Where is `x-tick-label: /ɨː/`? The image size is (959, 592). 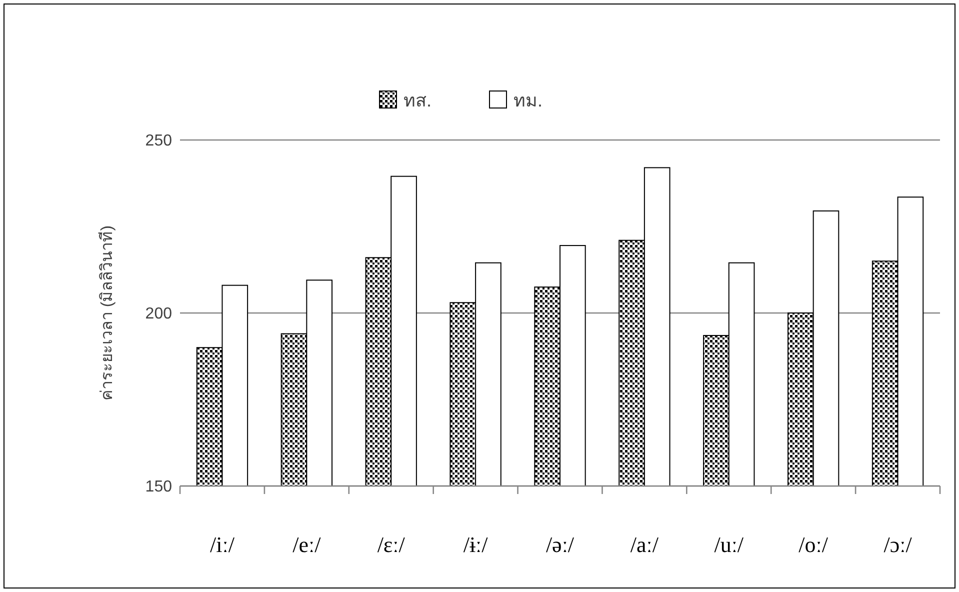
x-tick-label: /ɨː/ is located at coordinates (476, 544).